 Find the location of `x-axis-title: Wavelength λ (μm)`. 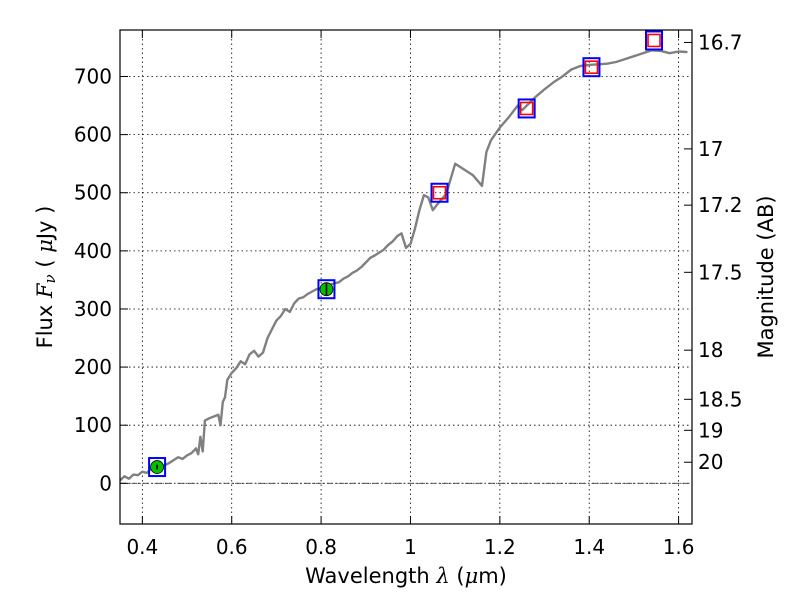

x-axis-title: Wavelength λ (μm) is located at coordinates (406, 576).